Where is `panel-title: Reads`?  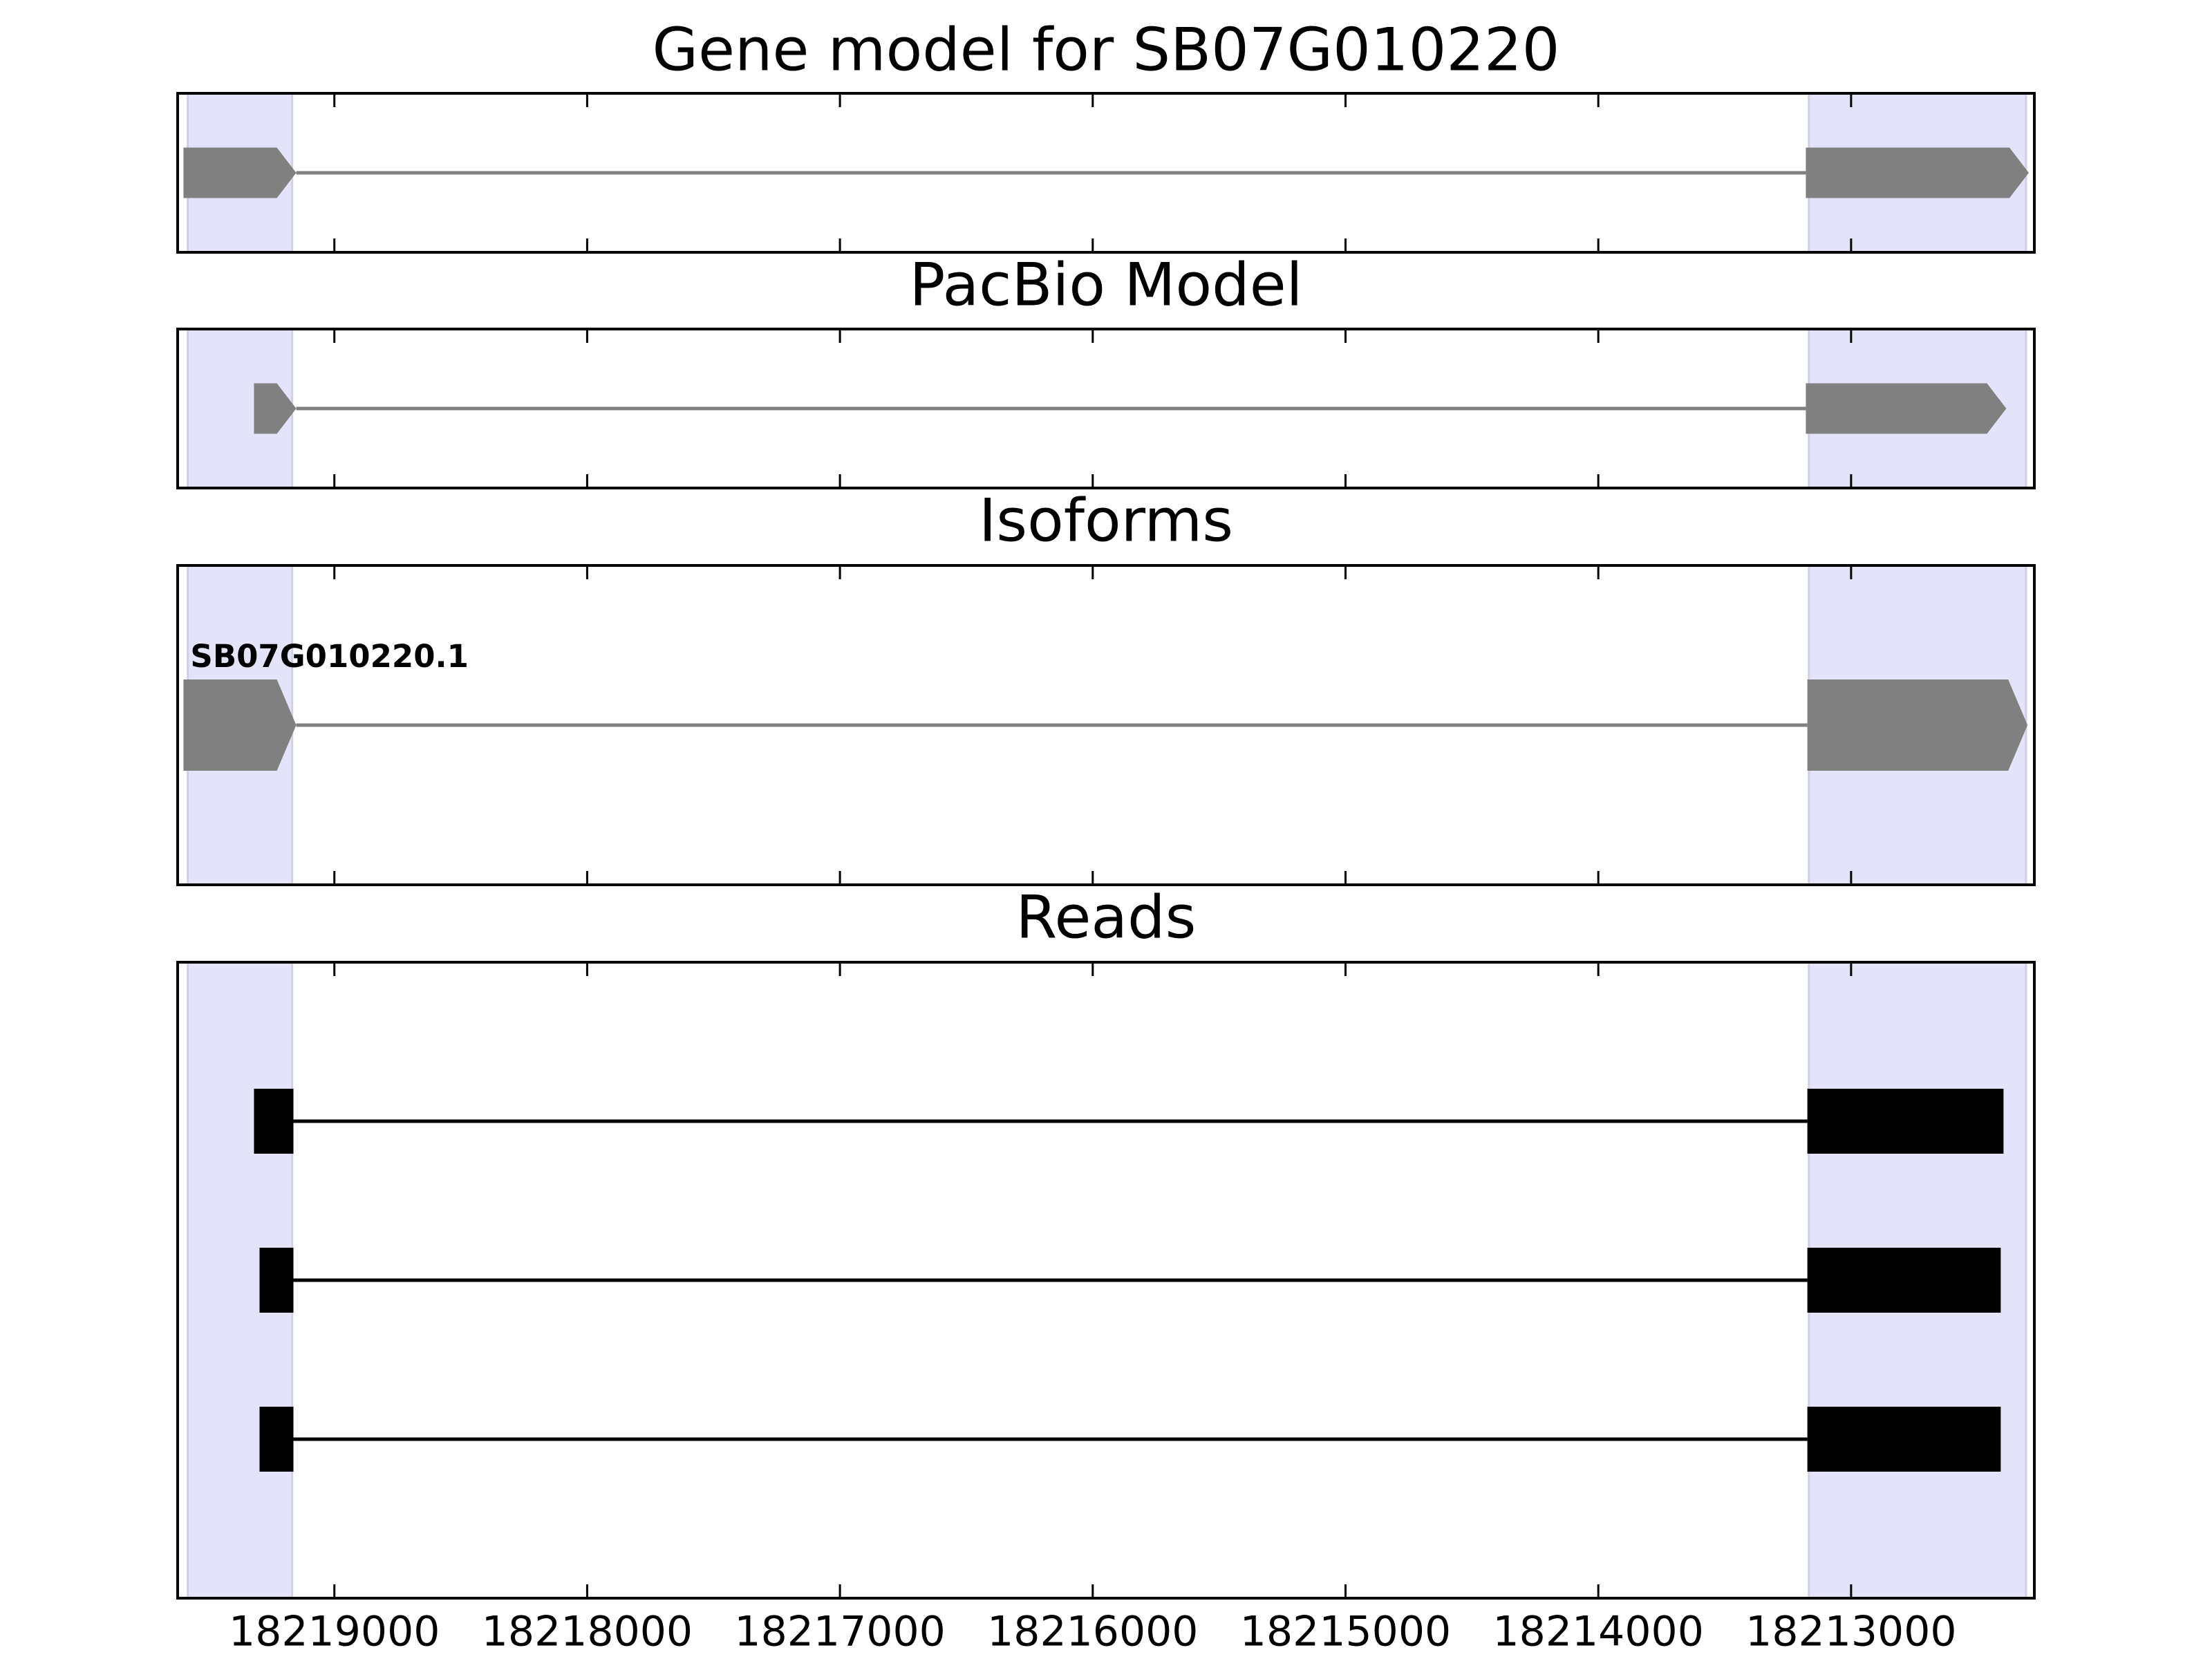 panel-title: Reads is located at coordinates (1106, 917).